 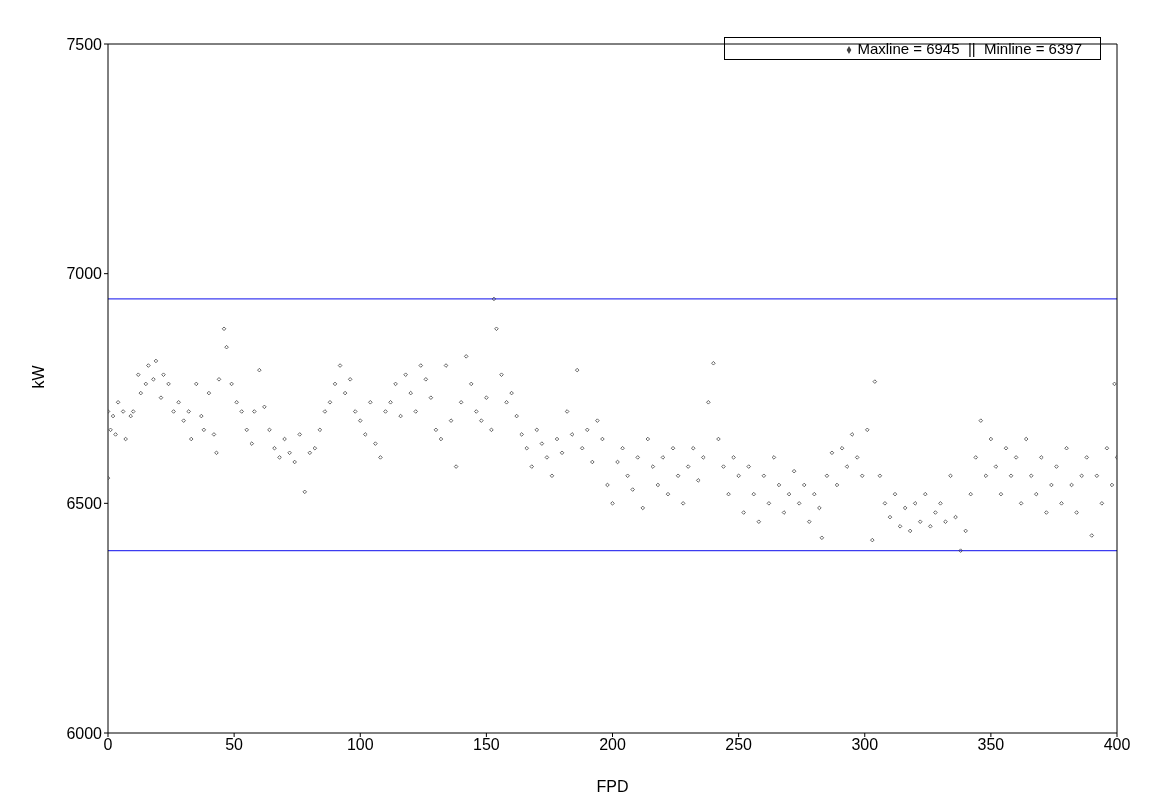 I want to click on x-tick-label: 250, so click(x=739, y=745).